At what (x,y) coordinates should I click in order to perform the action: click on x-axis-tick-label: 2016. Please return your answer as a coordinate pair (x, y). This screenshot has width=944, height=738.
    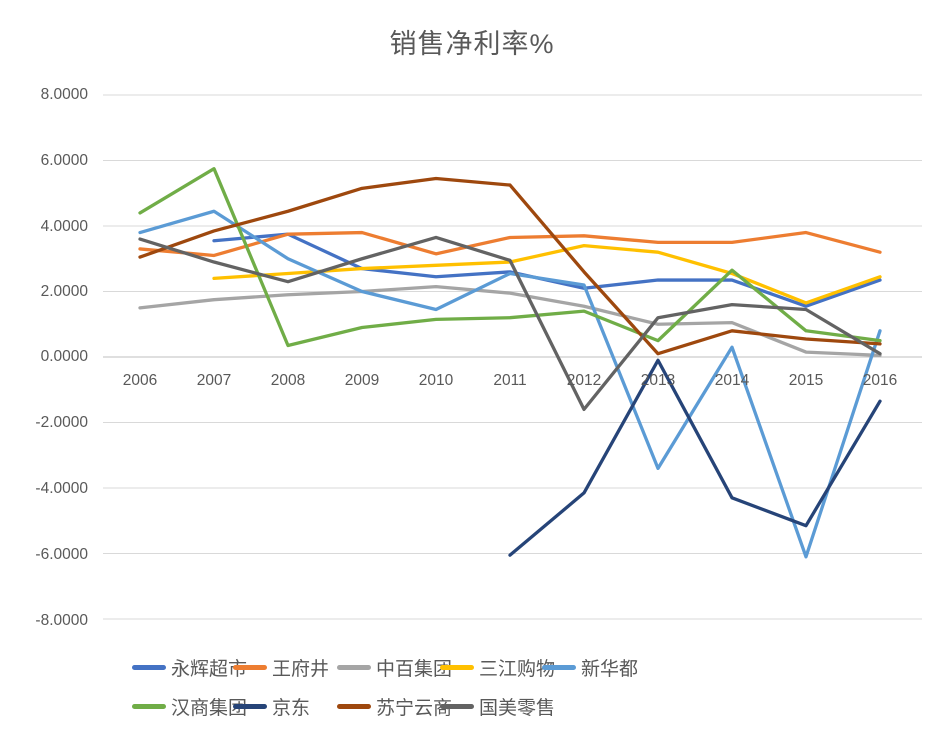
    Looking at the image, I should click on (880, 380).